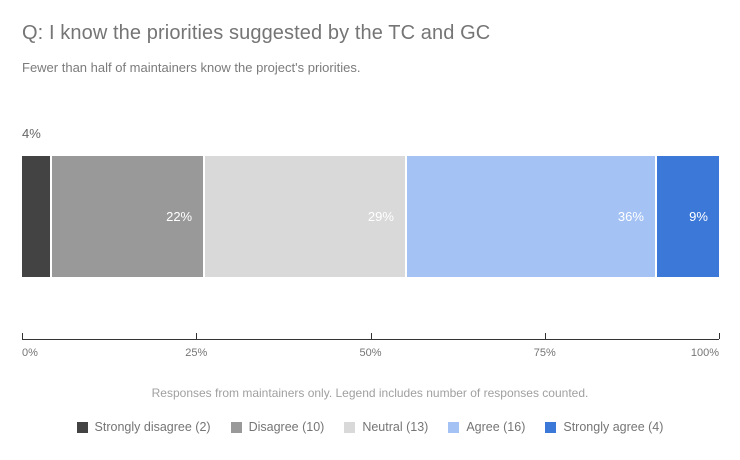 The height and width of the screenshot is (460, 740). Describe the element at coordinates (179, 216) in the screenshot. I see `segment-value-label: 22%` at that location.